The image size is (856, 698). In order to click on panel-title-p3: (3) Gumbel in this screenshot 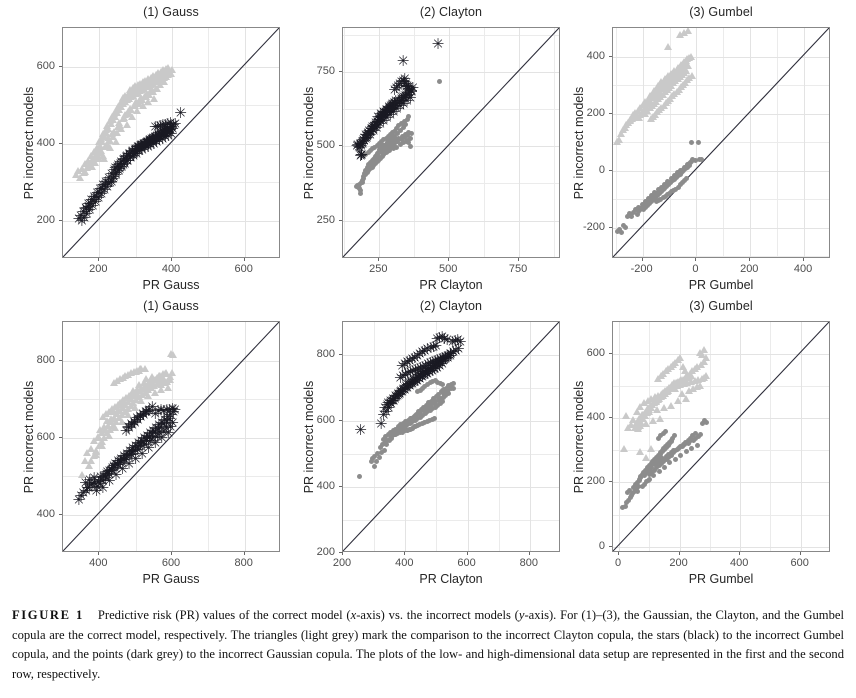, I will do `click(721, 12)`.